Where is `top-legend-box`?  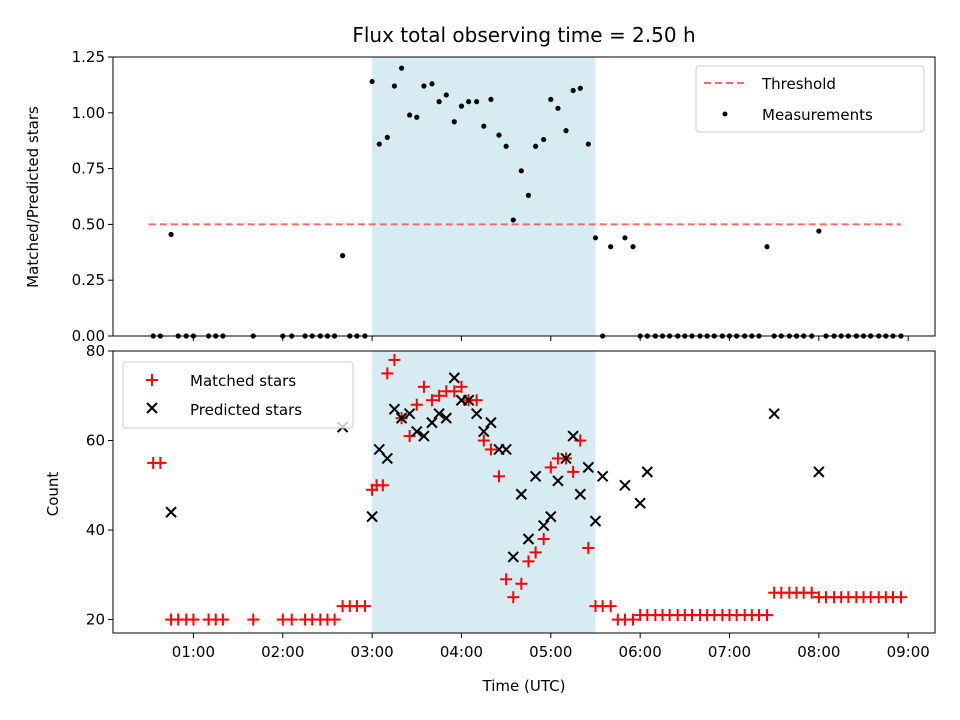 top-legend-box is located at coordinates (810, 99).